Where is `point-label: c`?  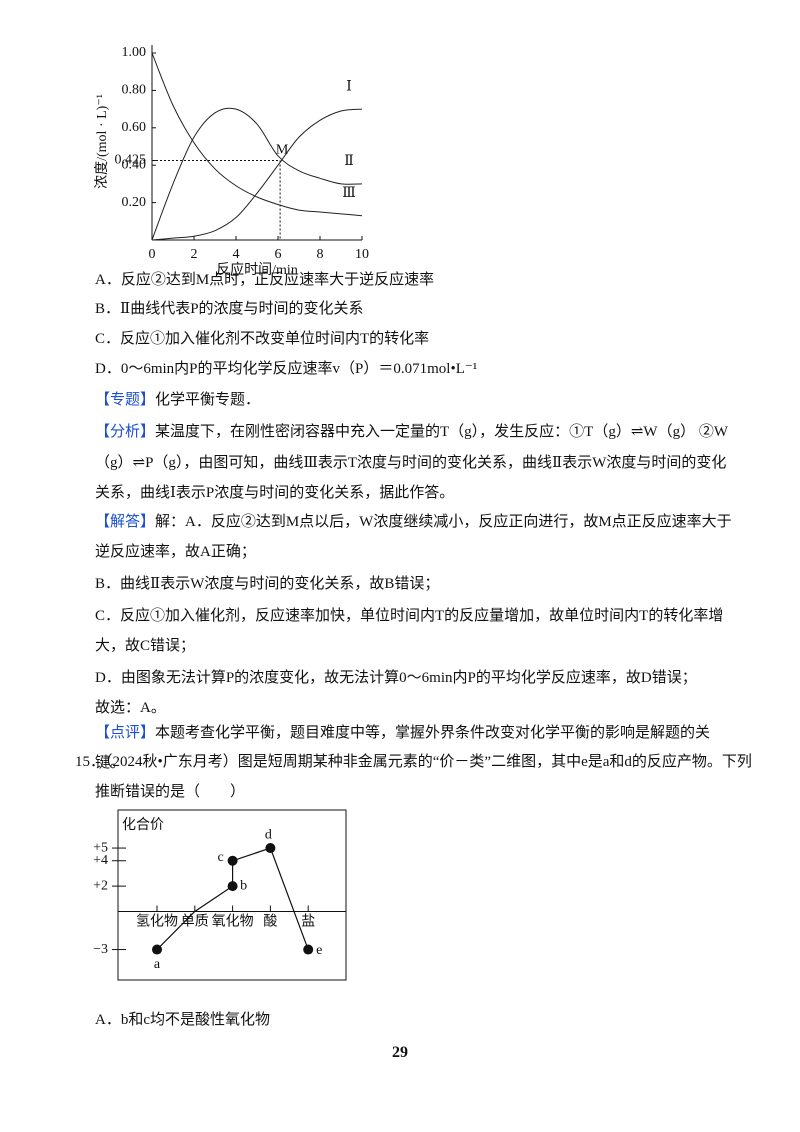 point-label: c is located at coordinates (220, 857).